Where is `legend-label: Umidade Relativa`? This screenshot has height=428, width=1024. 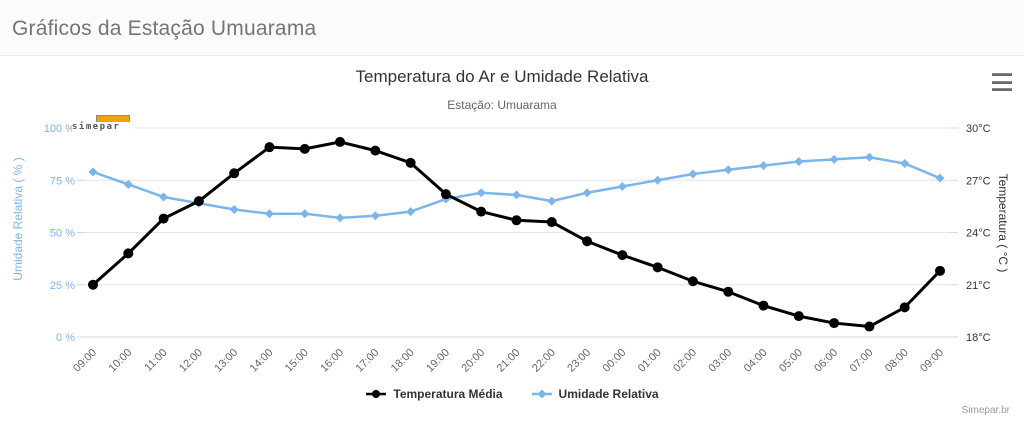 legend-label: Umidade Relativa is located at coordinates (608, 394).